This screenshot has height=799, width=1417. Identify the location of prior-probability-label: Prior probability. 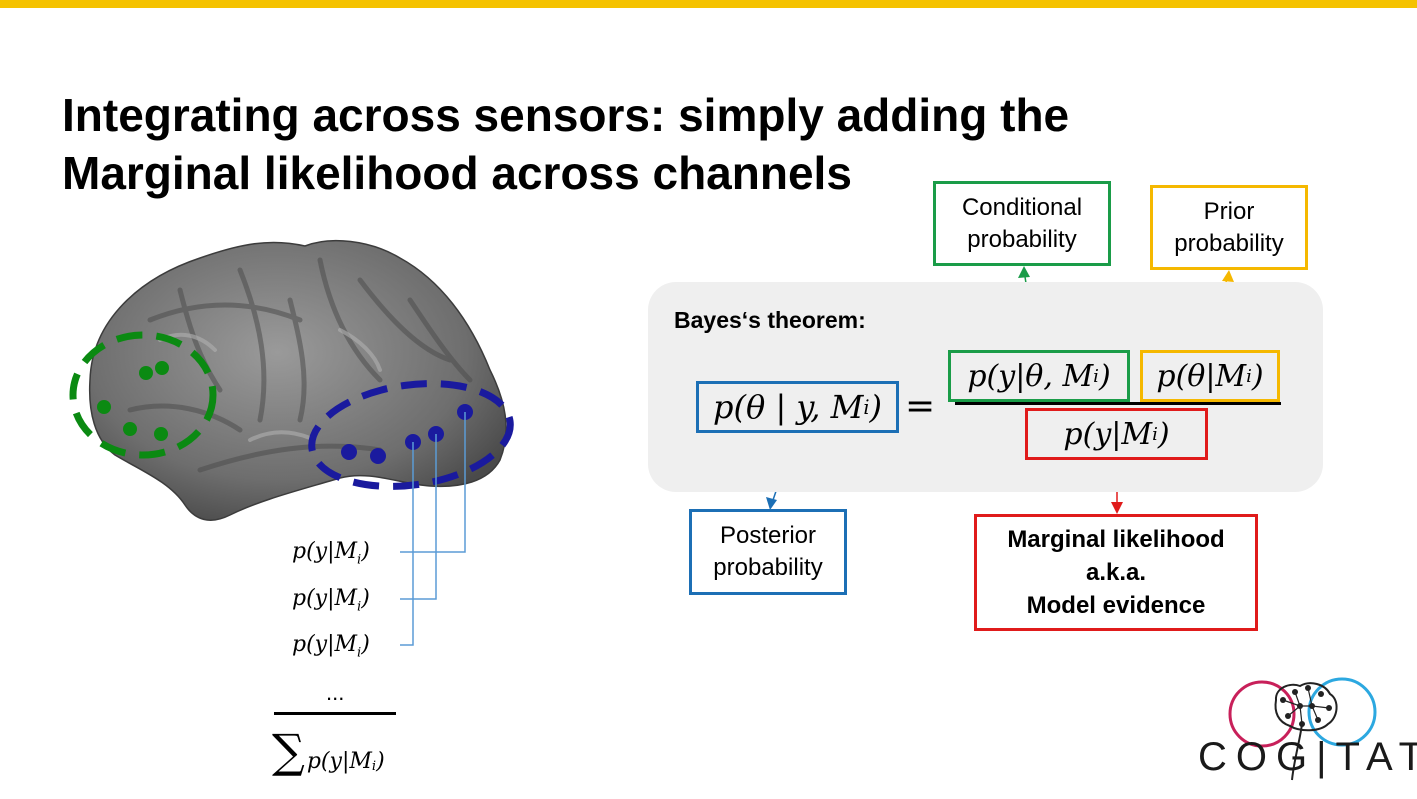
(1229, 227).